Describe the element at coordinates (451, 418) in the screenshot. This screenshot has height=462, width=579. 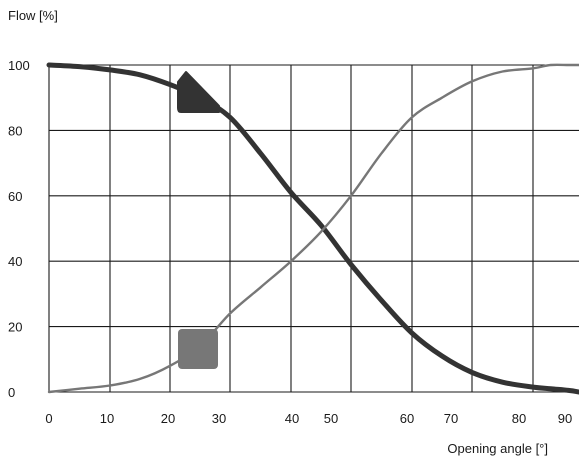
I see `x-tick-label: 70` at that location.